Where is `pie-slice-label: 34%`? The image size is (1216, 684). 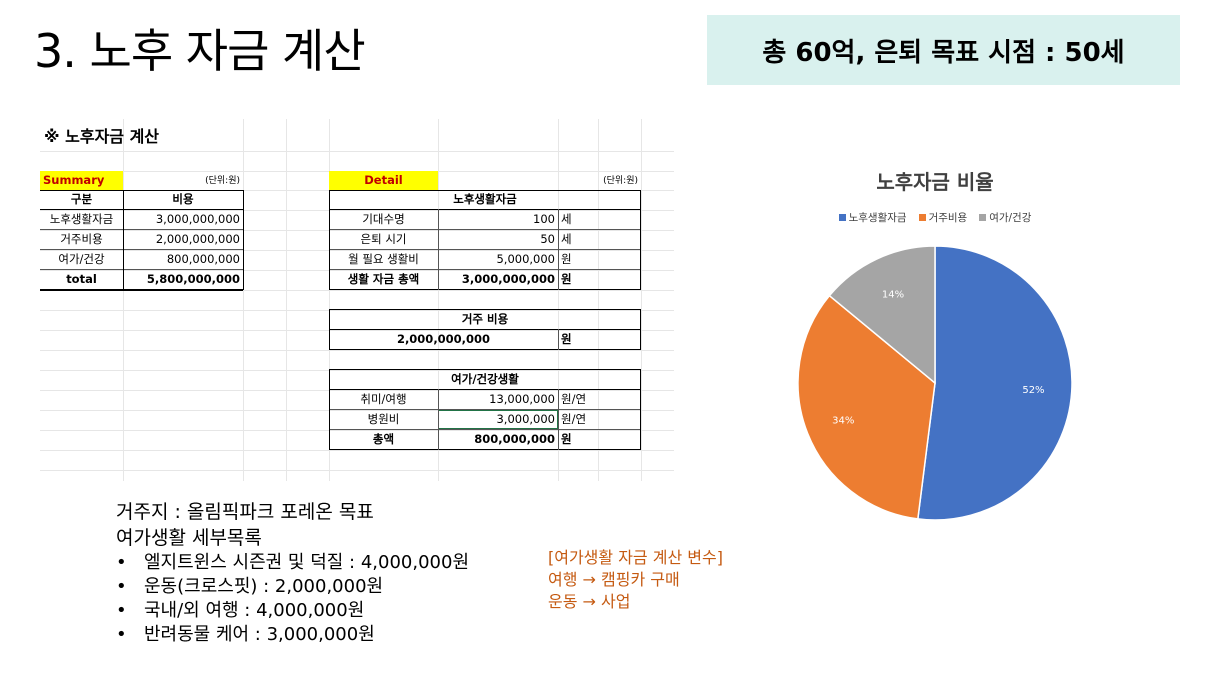
pie-slice-label: 34% is located at coordinates (843, 420).